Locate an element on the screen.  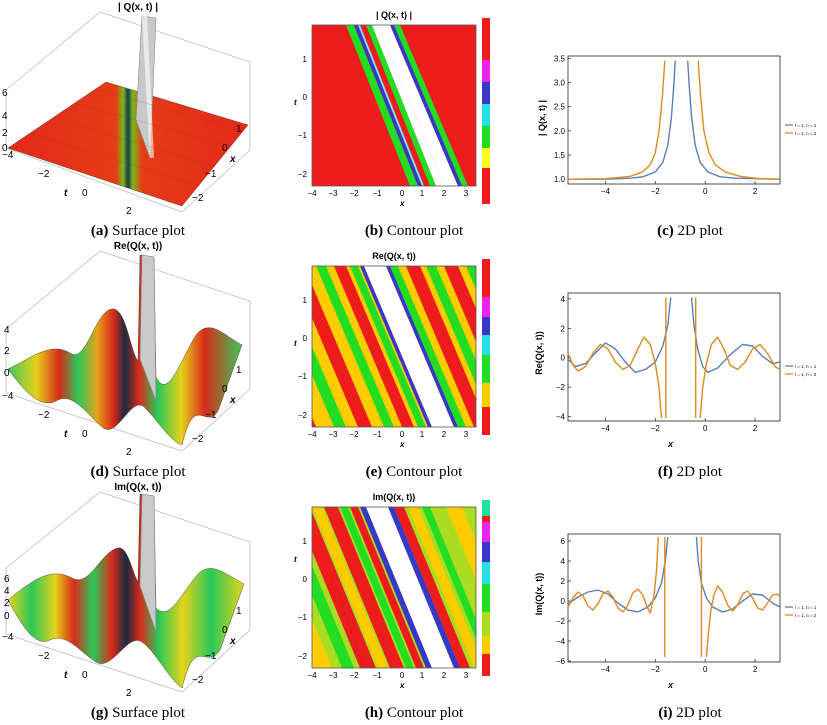
plot-title: Re(Q(x, t)) is located at coordinates (138, 246).